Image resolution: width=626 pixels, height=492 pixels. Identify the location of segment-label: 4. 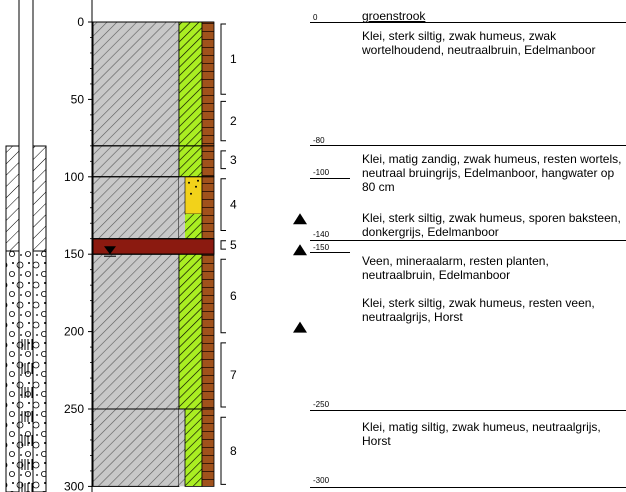
(233, 205).